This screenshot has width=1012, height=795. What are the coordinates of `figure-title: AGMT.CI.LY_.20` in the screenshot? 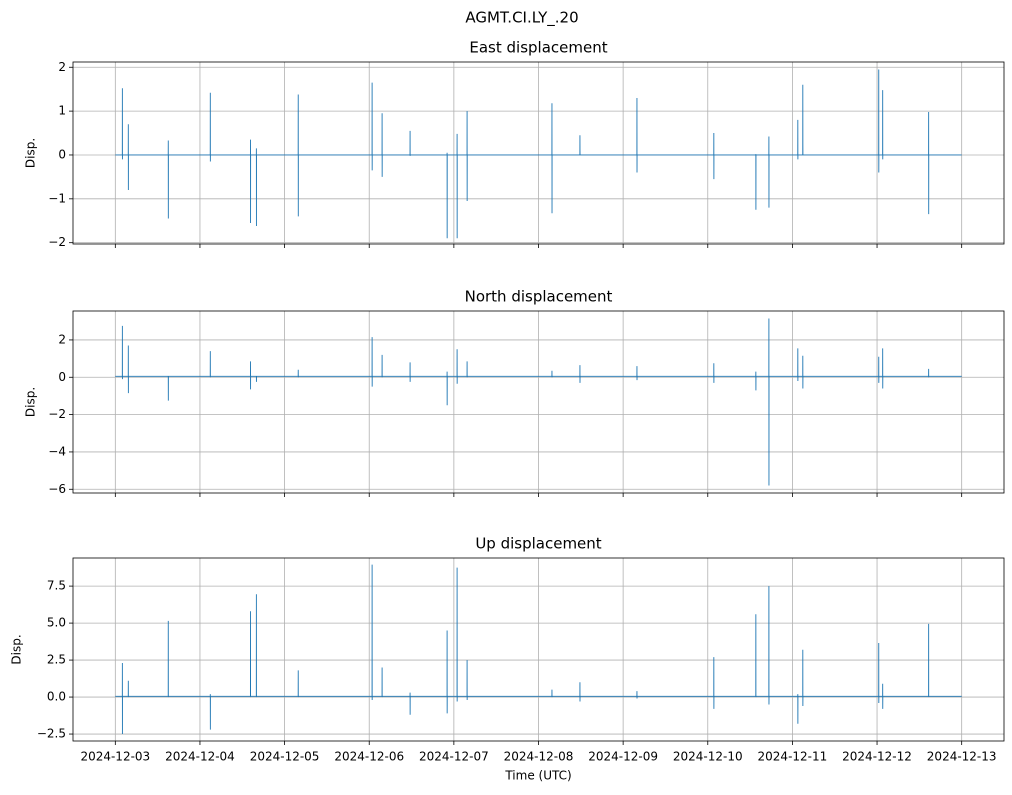 It's located at (521, 18).